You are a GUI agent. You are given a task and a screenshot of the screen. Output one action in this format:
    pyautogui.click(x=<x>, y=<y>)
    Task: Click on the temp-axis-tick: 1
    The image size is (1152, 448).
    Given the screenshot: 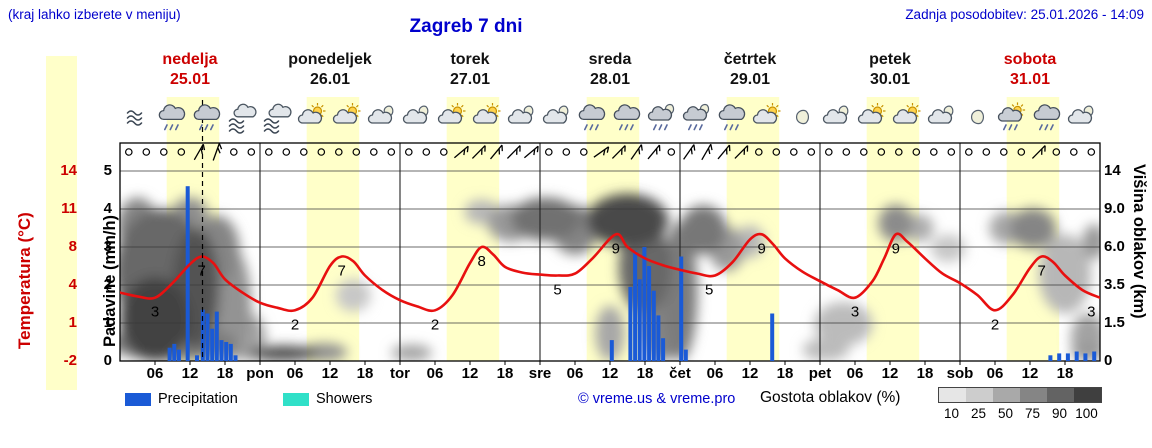 What is the action you would take?
    pyautogui.click(x=58, y=322)
    